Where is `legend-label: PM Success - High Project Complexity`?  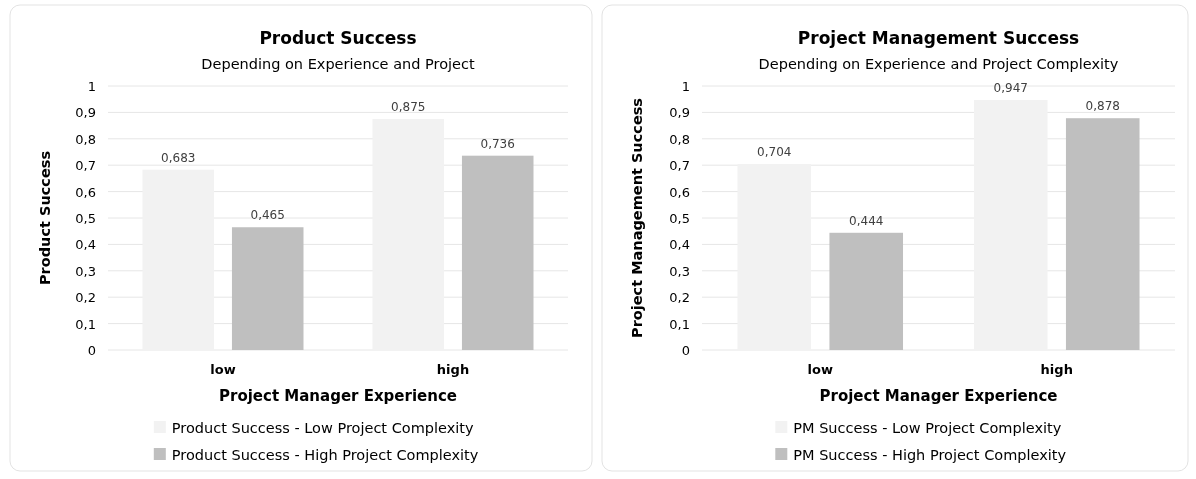
legend-label: PM Success - High Project Complexity is located at coordinates (930, 455).